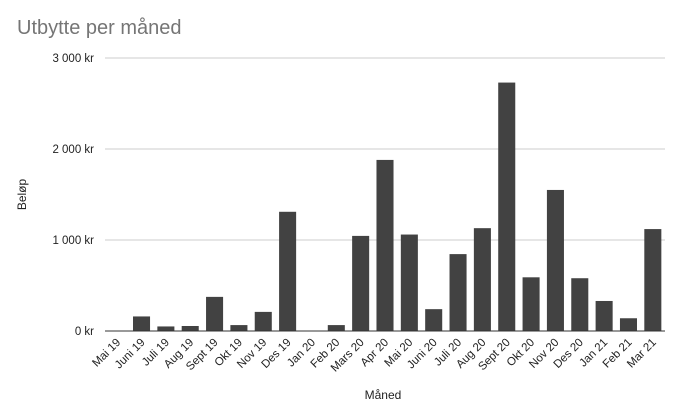 This screenshot has height=420, width=680. Describe the element at coordinates (84, 332) in the screenshot. I see `y-tick-label: 0 kr` at that location.